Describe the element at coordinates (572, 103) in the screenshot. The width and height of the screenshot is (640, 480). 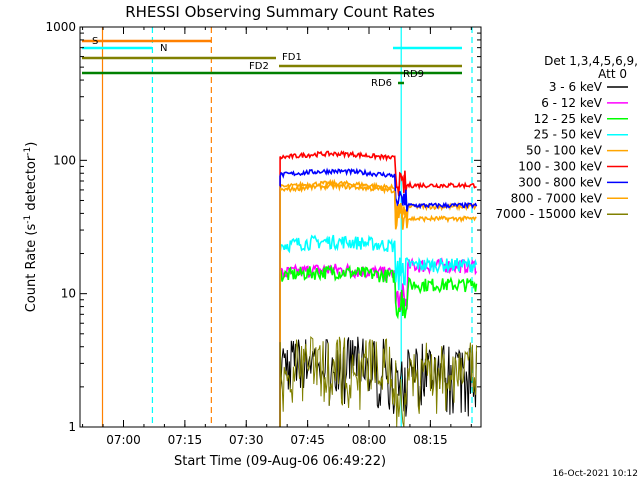
I see `legend-label: 6 - 12 keV` at that location.